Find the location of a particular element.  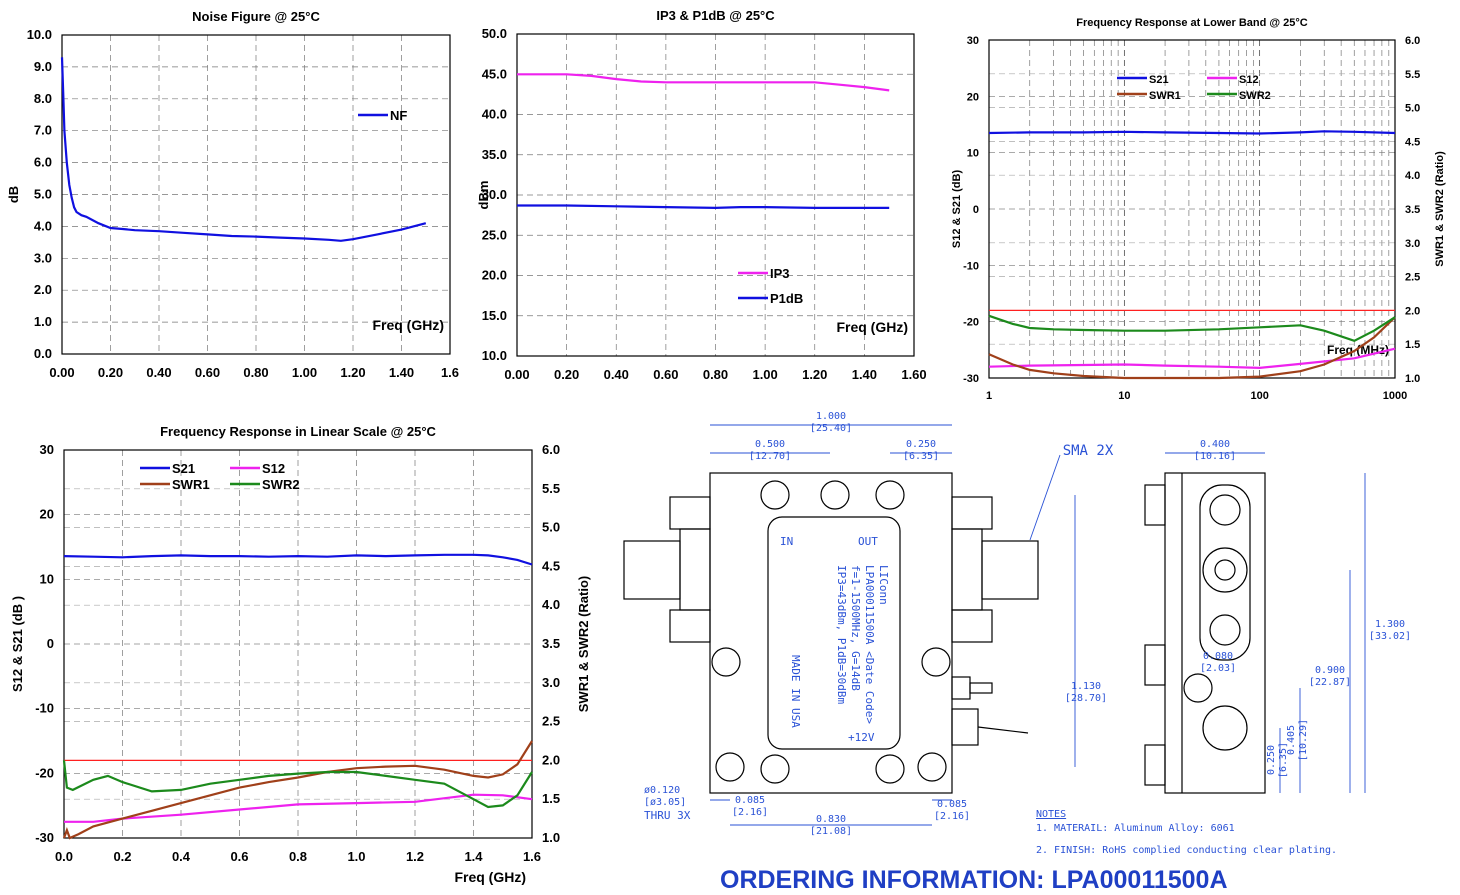

right-connector-body is located at coordinates (967, 569).